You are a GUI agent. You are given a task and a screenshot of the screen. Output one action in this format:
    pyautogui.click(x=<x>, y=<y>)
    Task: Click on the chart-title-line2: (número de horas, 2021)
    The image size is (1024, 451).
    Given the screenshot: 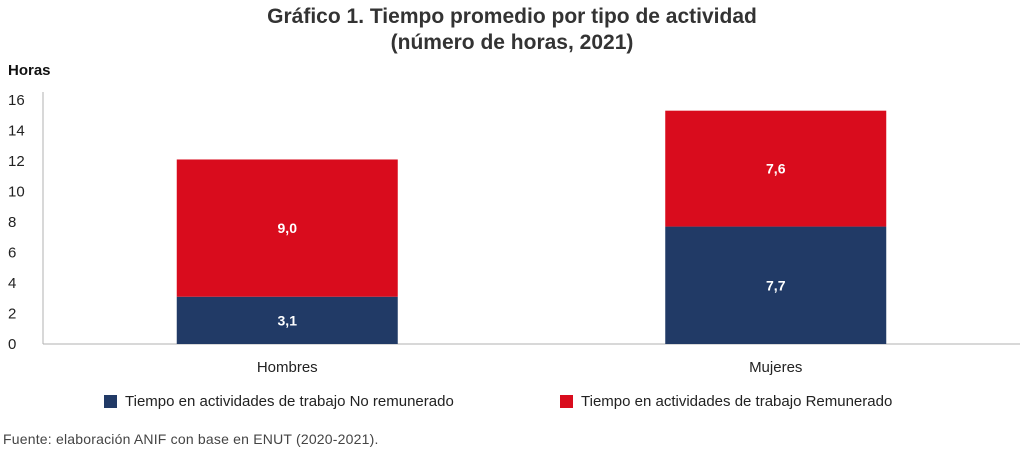 What is the action you would take?
    pyautogui.click(x=512, y=42)
    